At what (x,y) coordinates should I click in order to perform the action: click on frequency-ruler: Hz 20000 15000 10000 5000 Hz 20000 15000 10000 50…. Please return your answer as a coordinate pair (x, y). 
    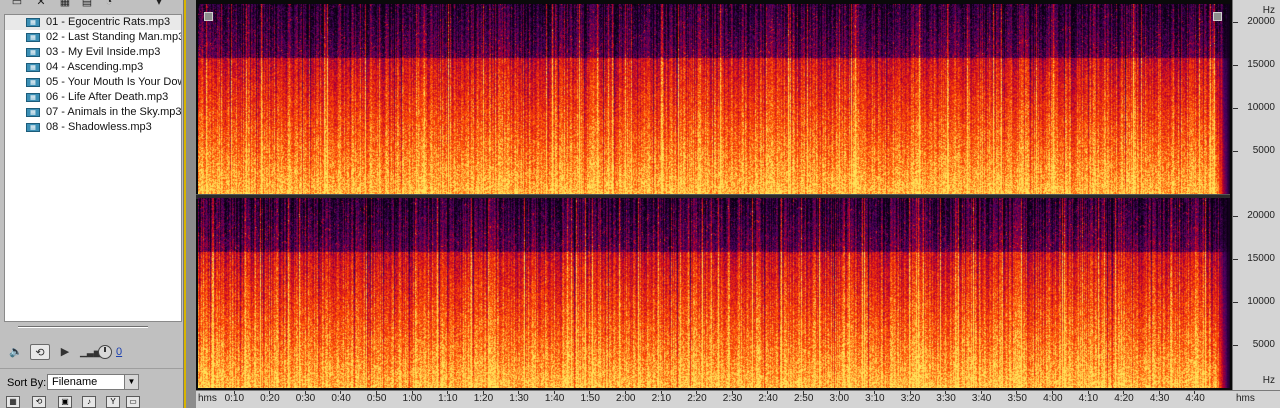
    Looking at the image, I should click on (1256, 196).